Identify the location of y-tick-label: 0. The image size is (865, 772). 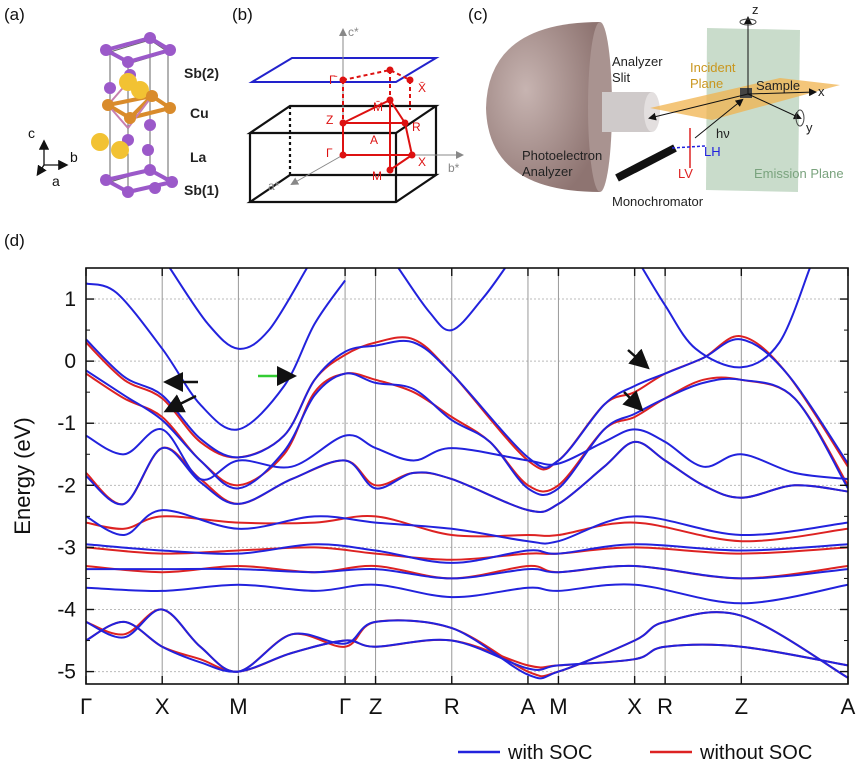
(70, 361).